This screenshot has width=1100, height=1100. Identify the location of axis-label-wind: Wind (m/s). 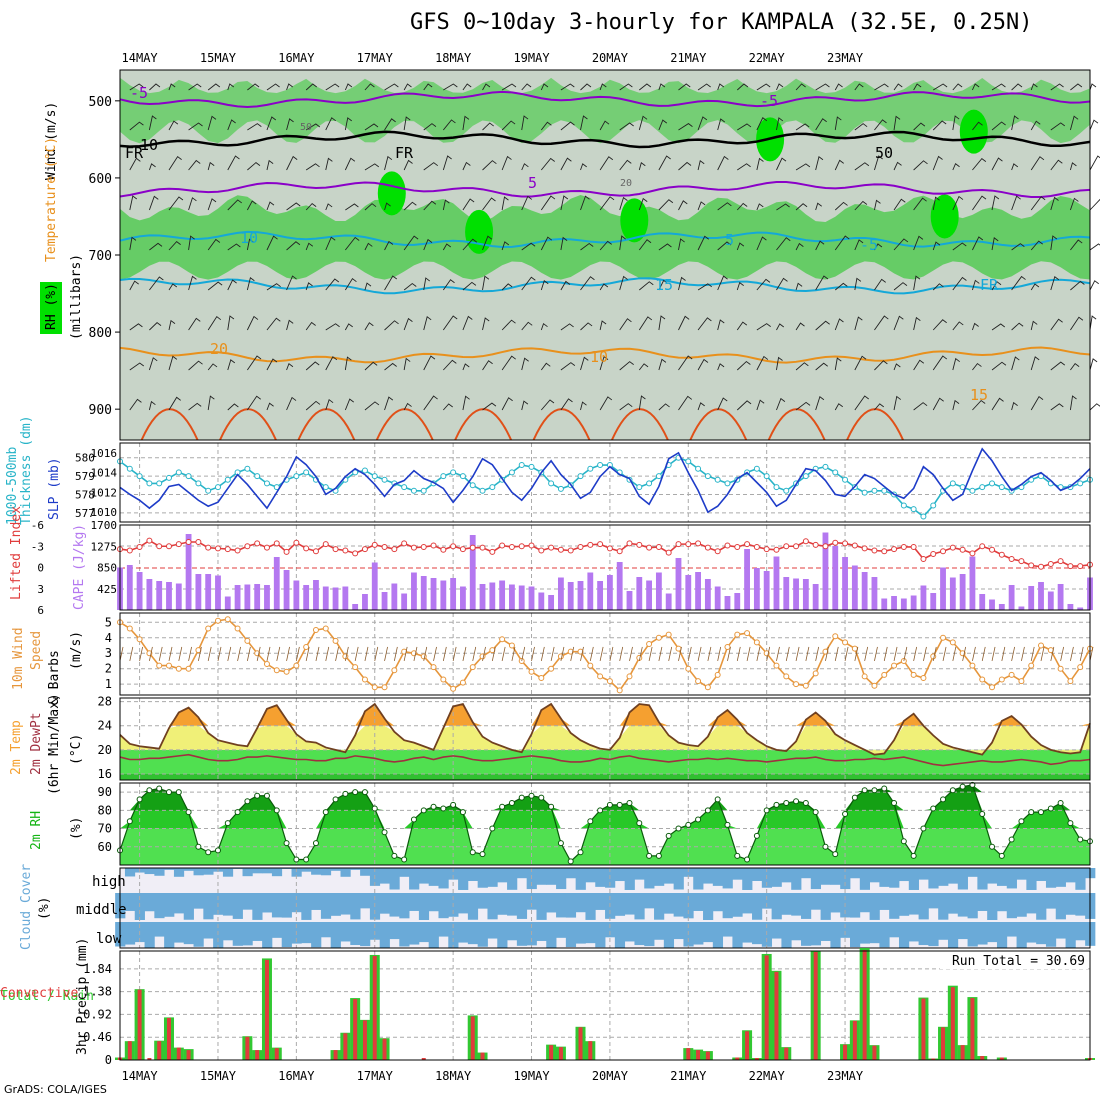
(51, 141).